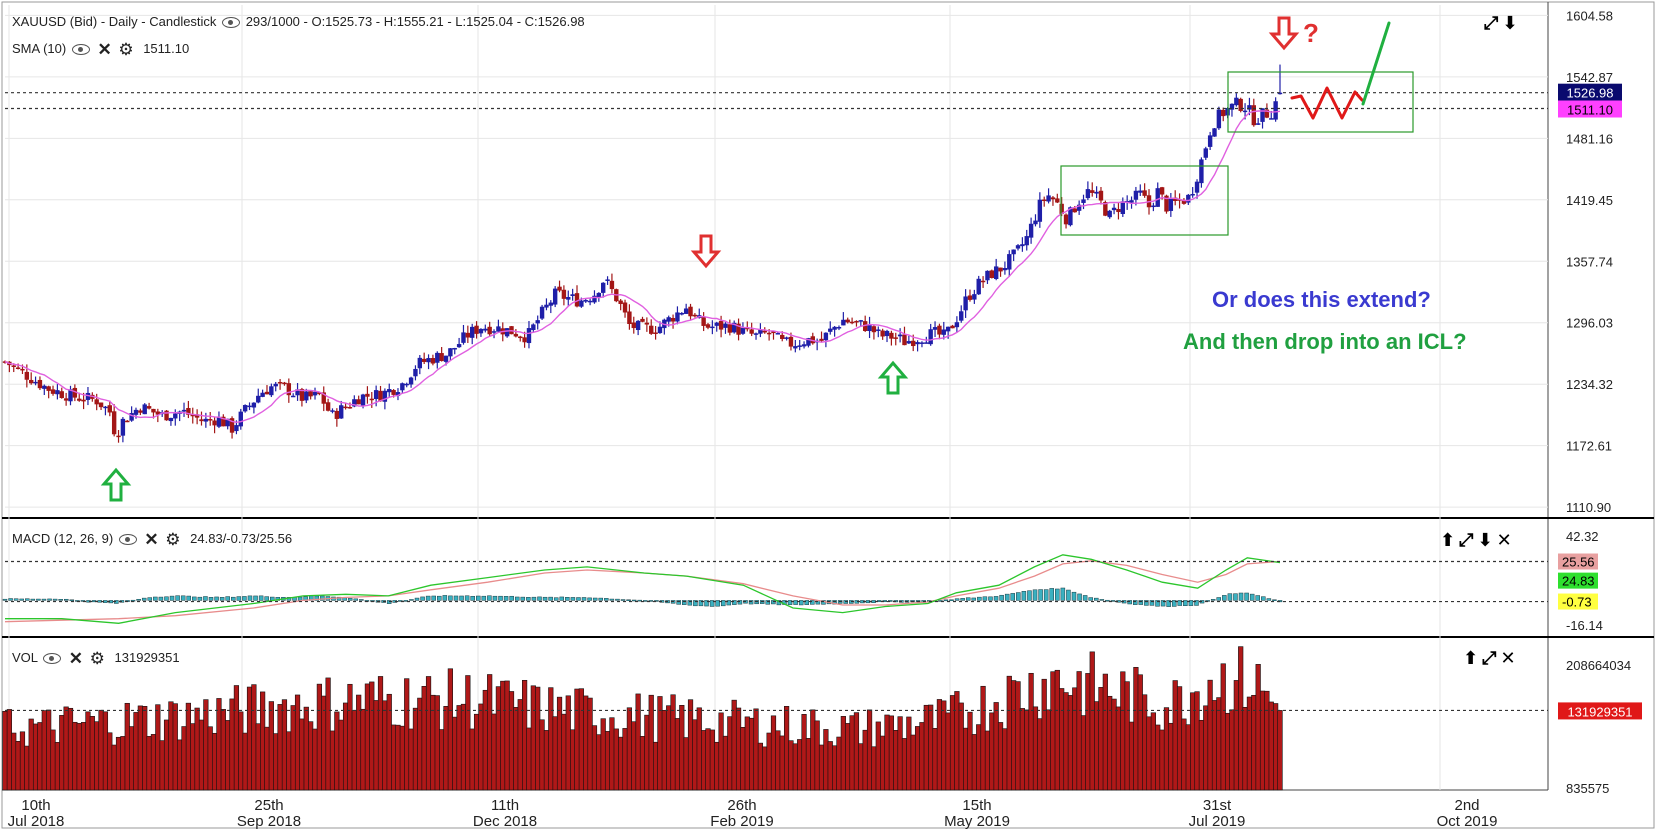 This screenshot has height=833, width=1656. I want to click on sma-close-icon: ✕, so click(104, 50).